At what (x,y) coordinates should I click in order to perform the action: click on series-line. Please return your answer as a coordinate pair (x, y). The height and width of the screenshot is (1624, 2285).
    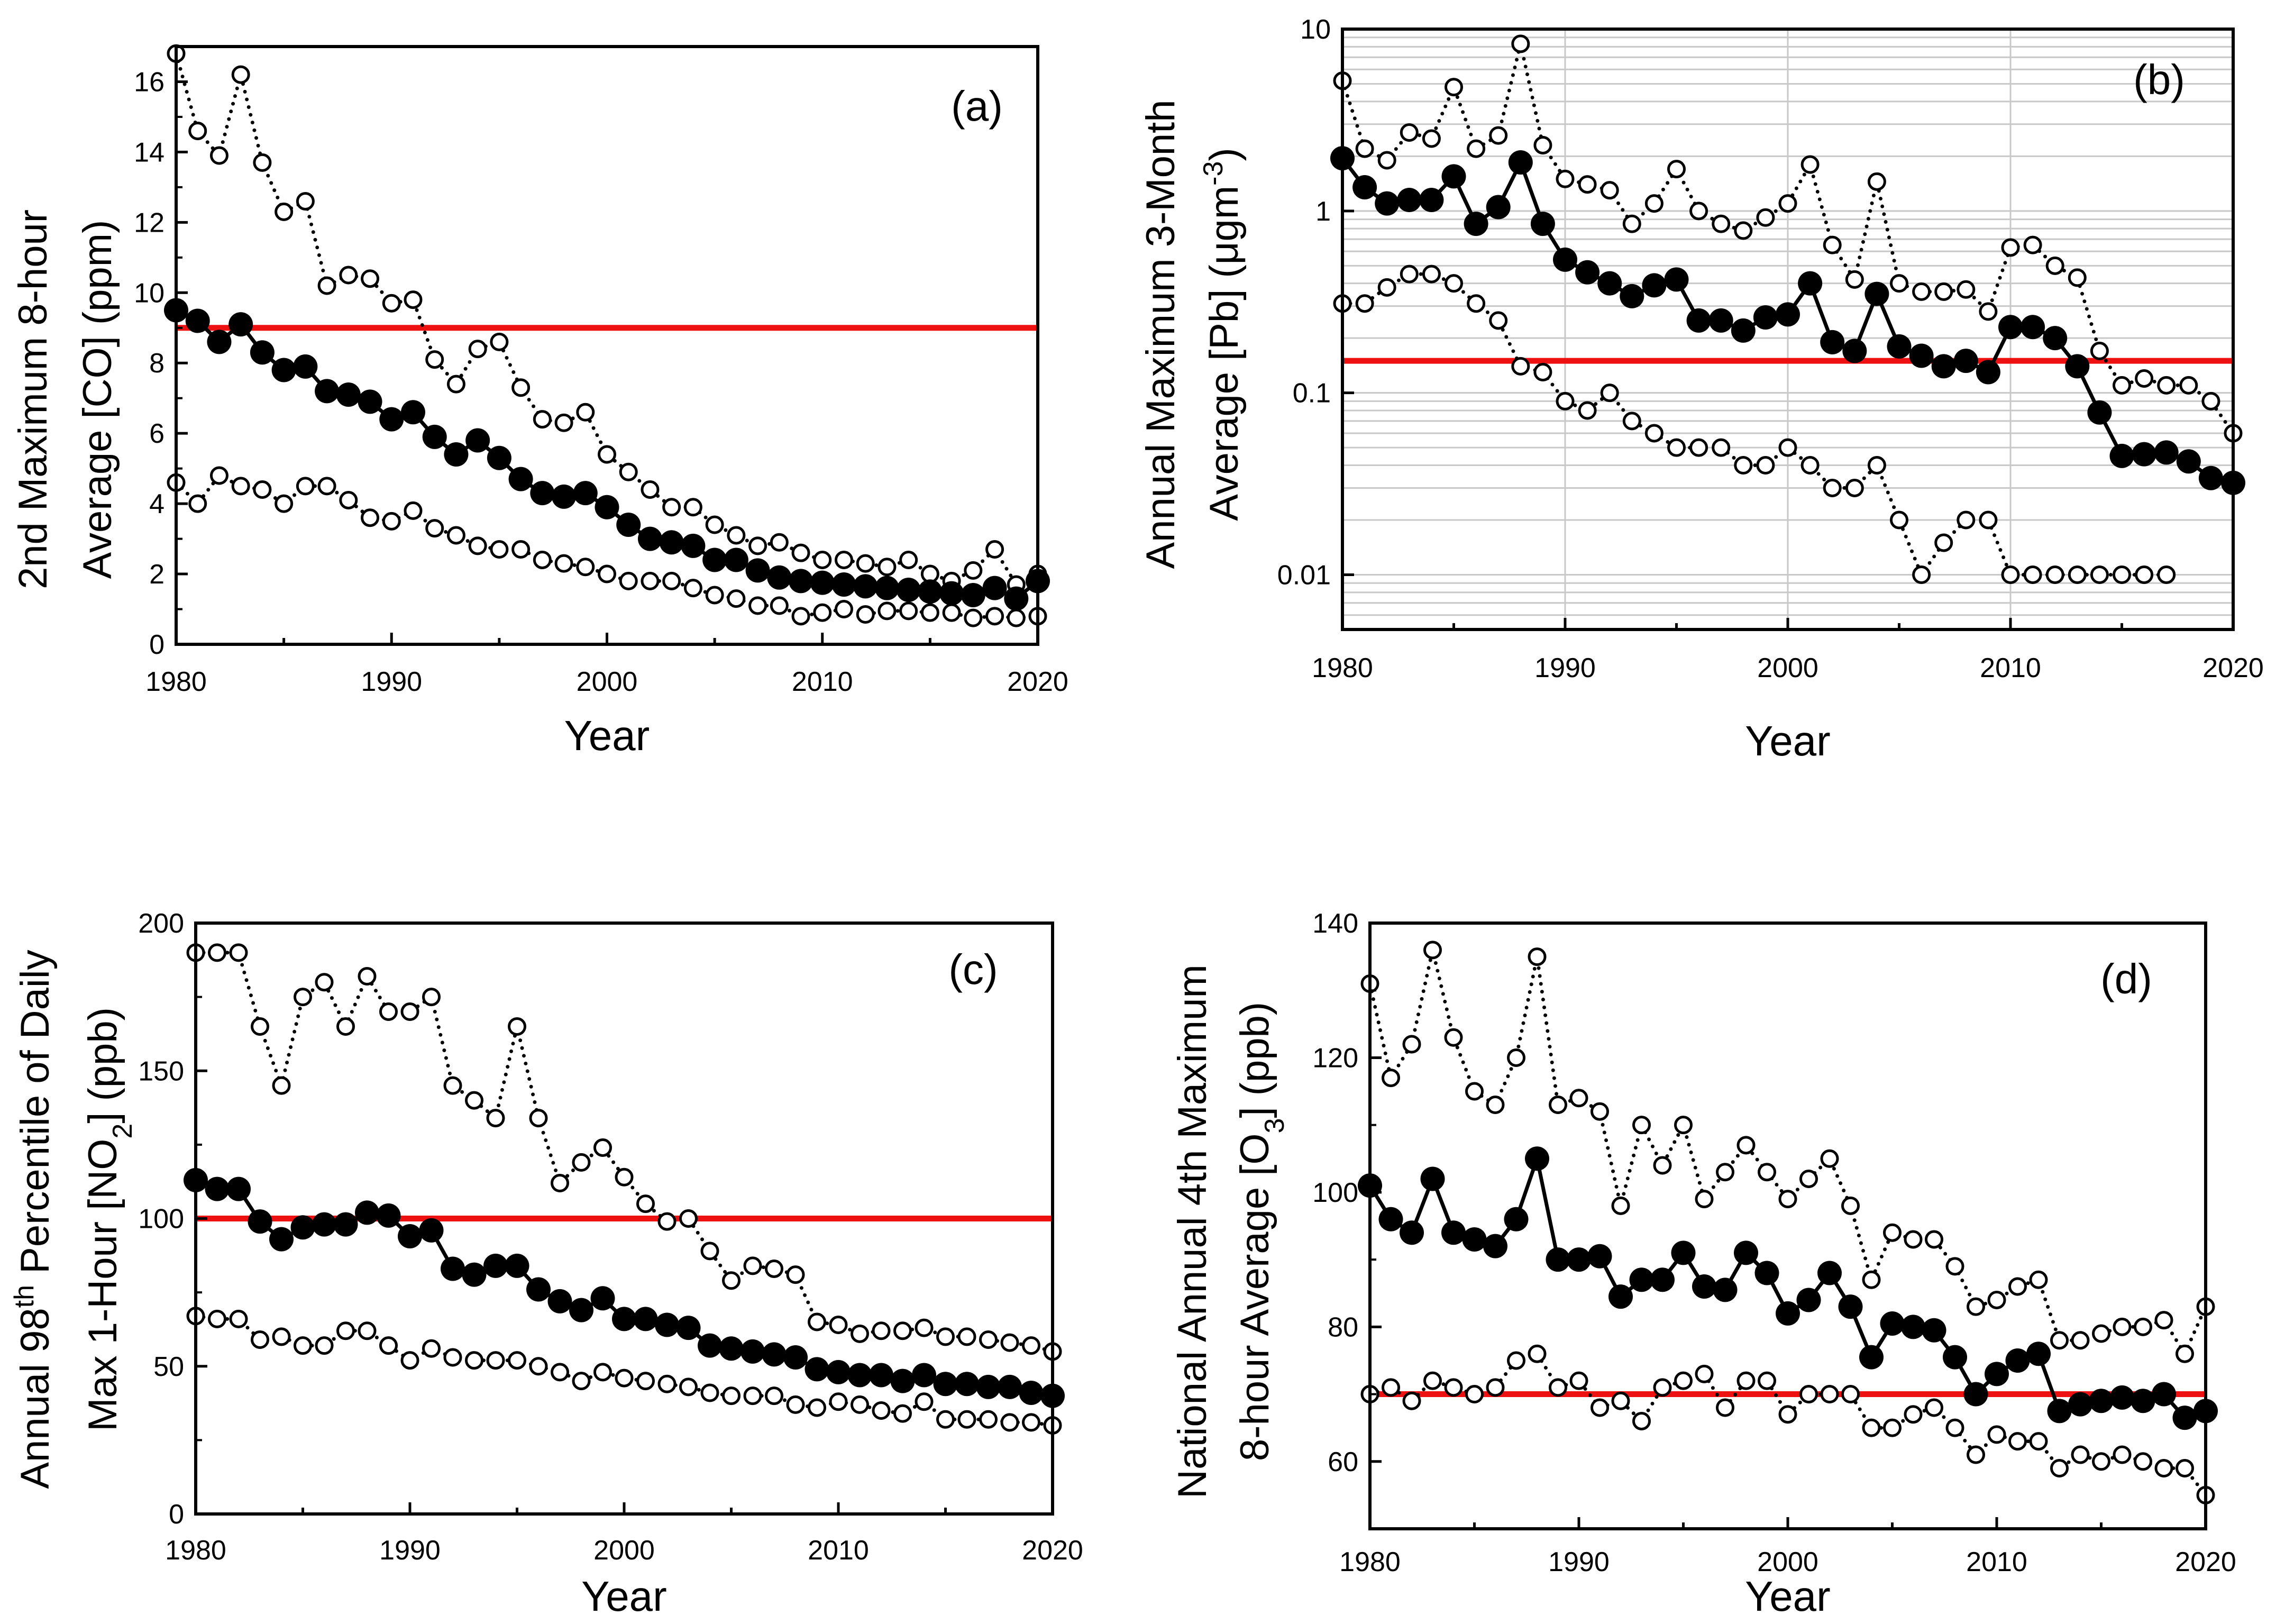
    Looking at the image, I should click on (1788, 1154).